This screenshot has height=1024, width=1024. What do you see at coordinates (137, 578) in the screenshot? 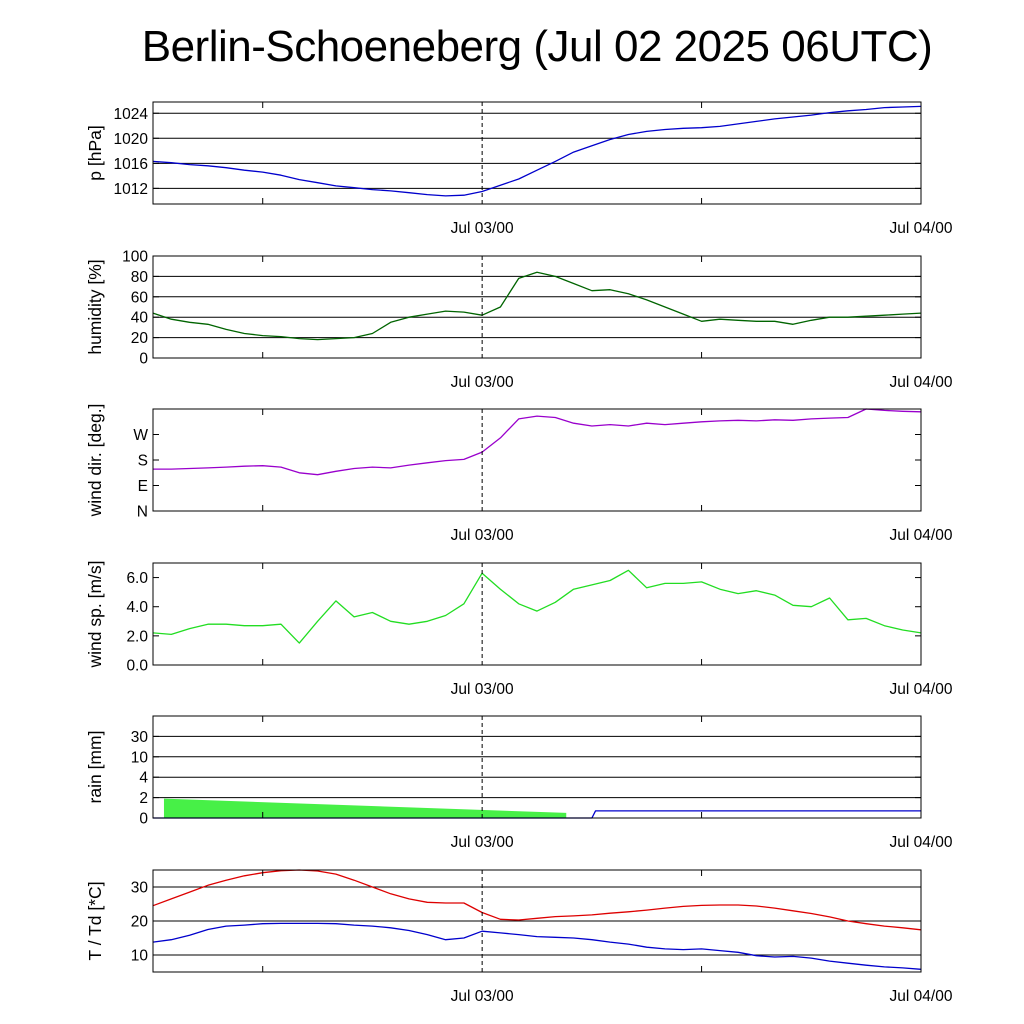
I see `y-tick-label: 6.0` at bounding box center [137, 578].